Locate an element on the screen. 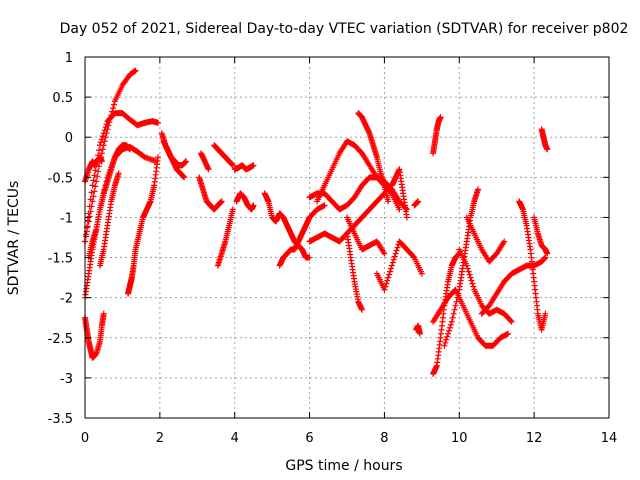 The image size is (640, 480). y-tick-label: -3.5 is located at coordinates (60, 419).